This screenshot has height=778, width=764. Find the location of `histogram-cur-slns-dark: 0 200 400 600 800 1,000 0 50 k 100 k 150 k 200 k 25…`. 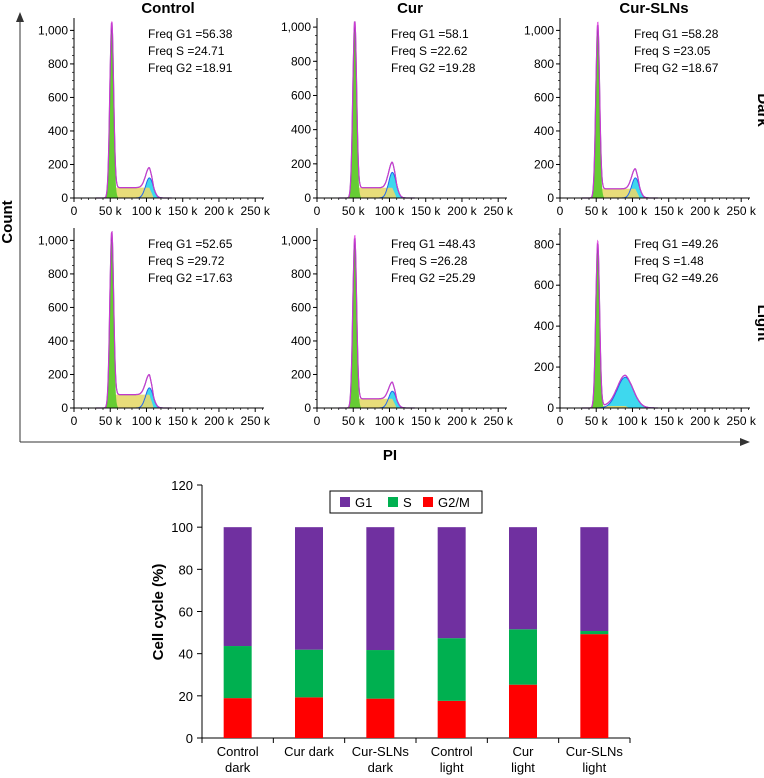

histogram-cur-slns-dark: 0 200 400 600 800 1,000 0 50 k 100 k 150 k 200 k 25… is located at coordinates (640, 118).